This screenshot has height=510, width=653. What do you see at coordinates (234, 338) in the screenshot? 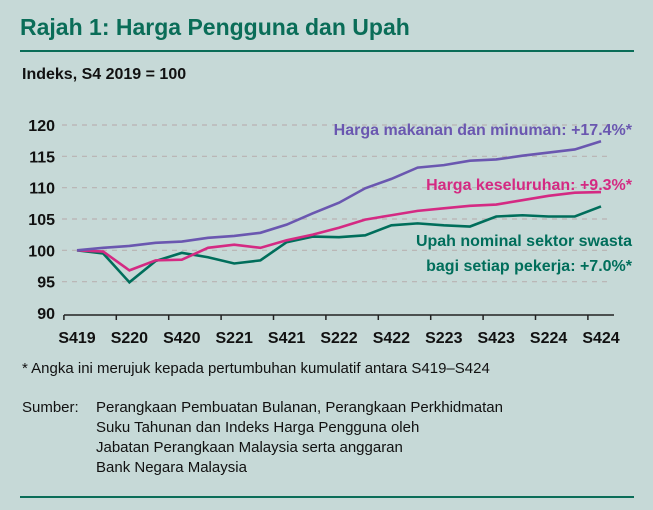
I see `x-tick-label: S221` at bounding box center [234, 338].